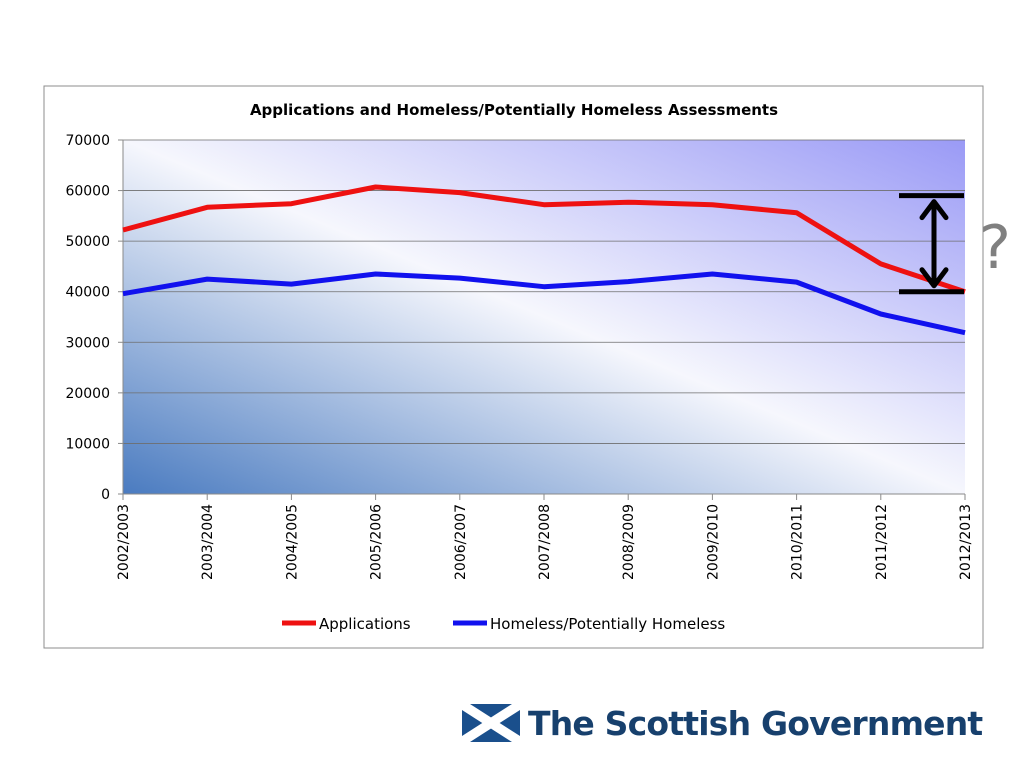 This screenshot has height=768, width=1024. What do you see at coordinates (491, 723) in the screenshot?
I see `saltire-flag-icon` at bounding box center [491, 723].